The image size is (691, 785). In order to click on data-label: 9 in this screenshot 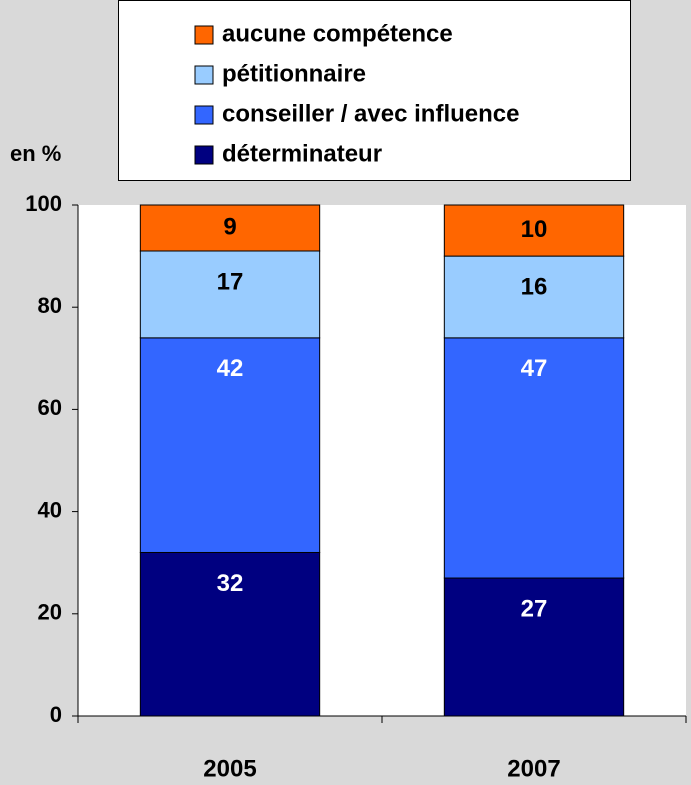, I will do `click(229, 226)`.